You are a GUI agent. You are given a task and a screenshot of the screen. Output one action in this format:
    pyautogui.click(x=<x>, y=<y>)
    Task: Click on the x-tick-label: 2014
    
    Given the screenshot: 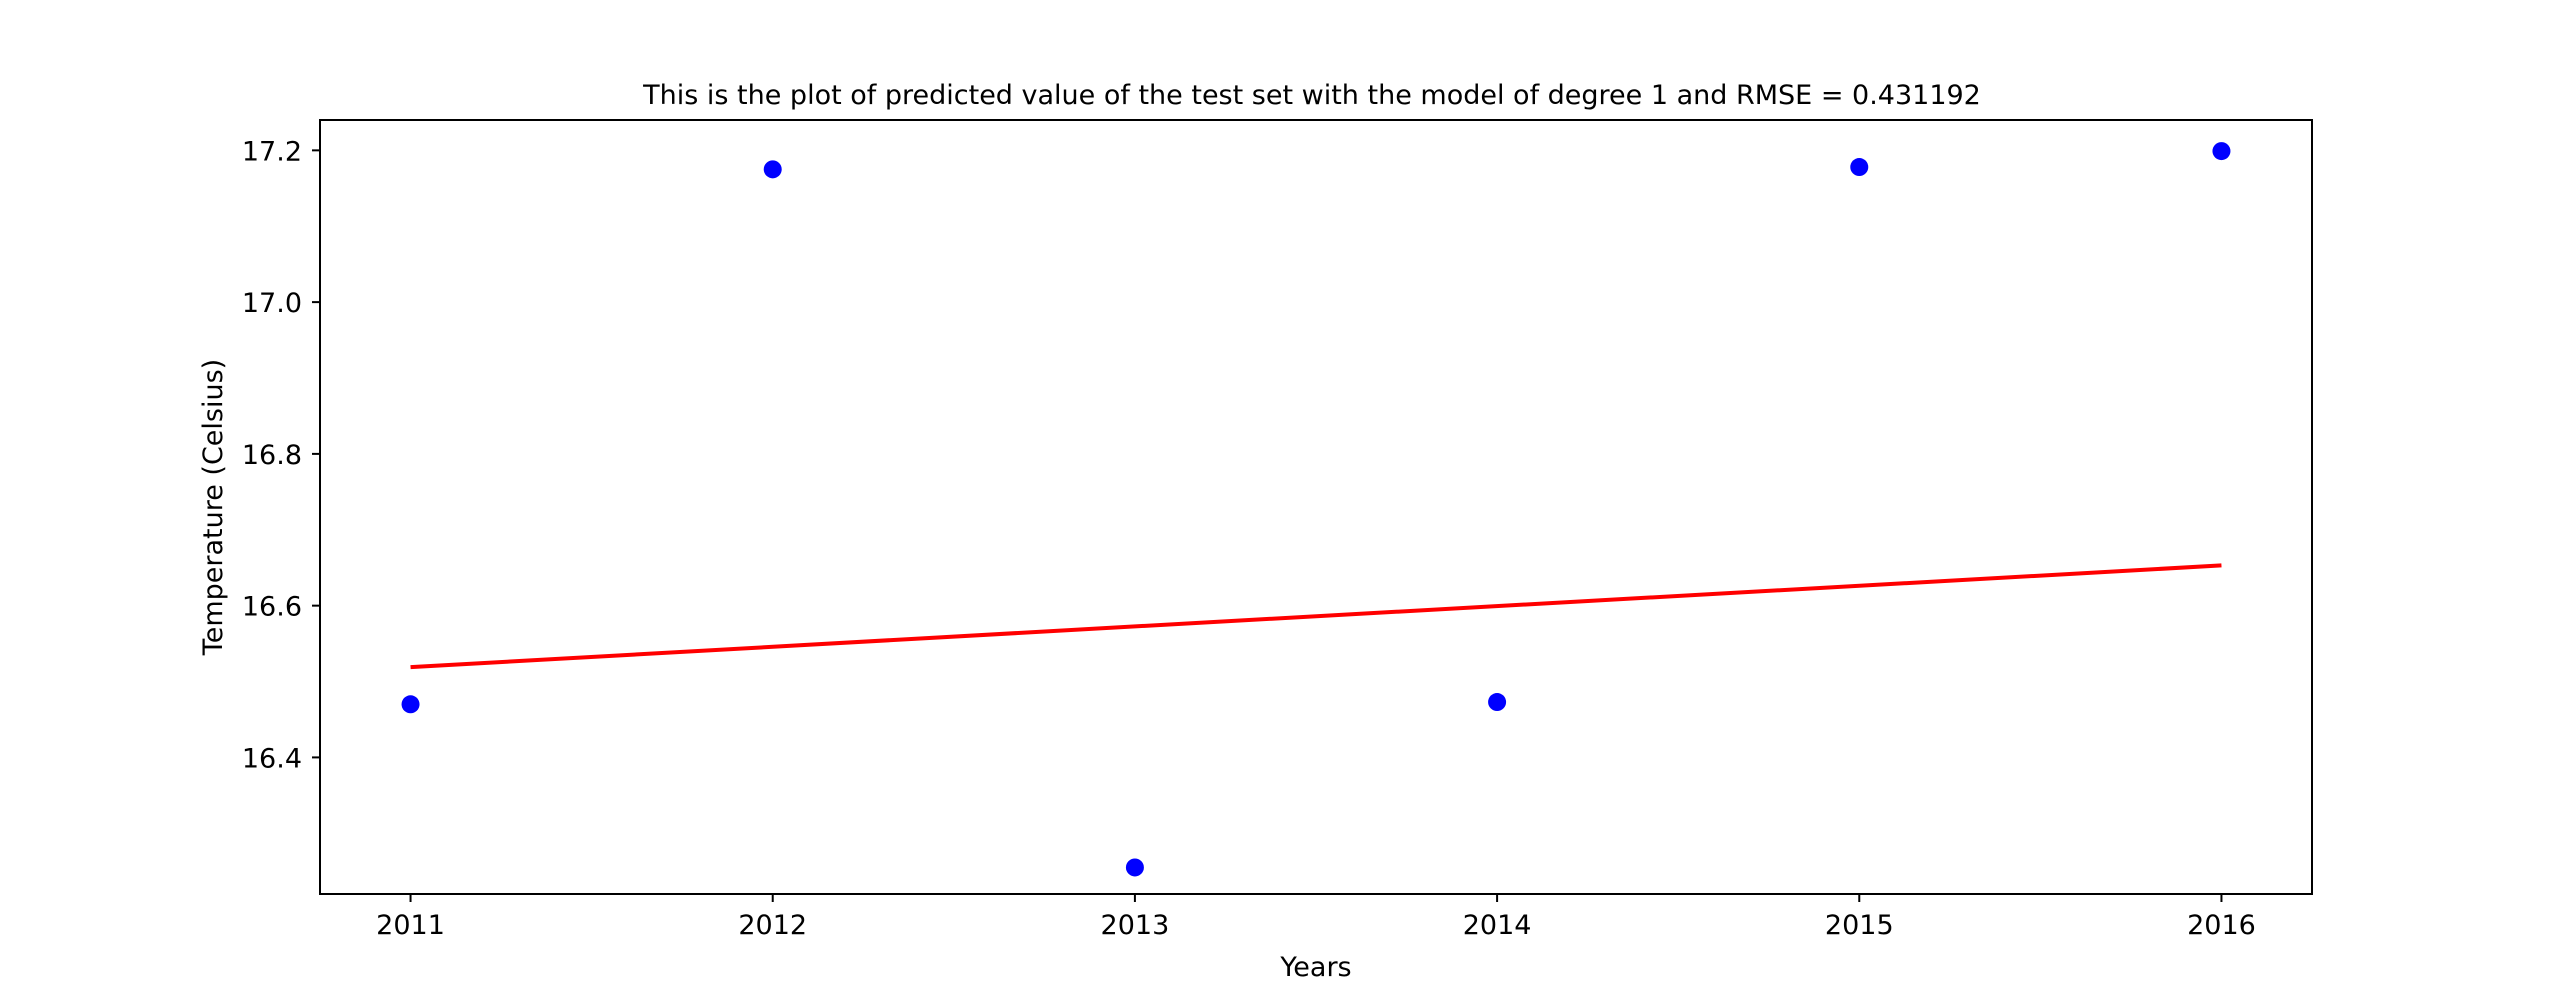 What is the action you would take?
    pyautogui.click(x=1497, y=925)
    